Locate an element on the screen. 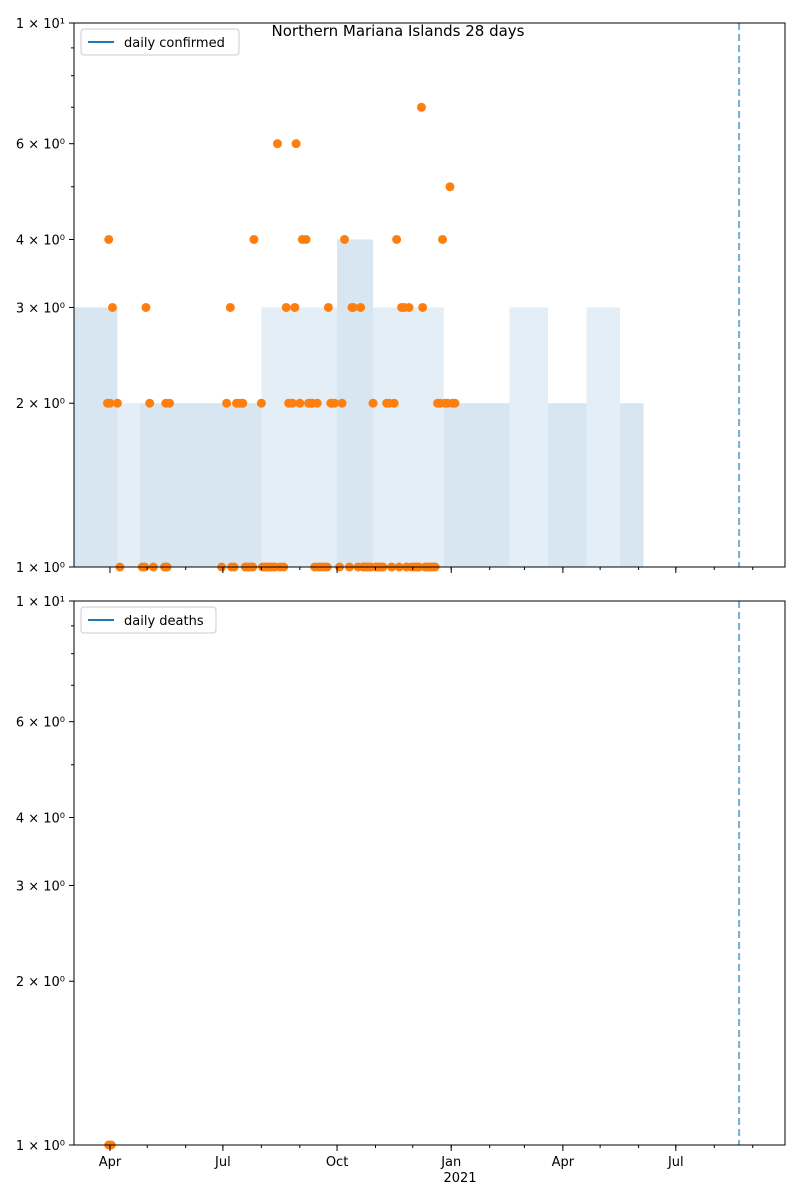  x-tick-label: Oct is located at coordinates (337, 1162).